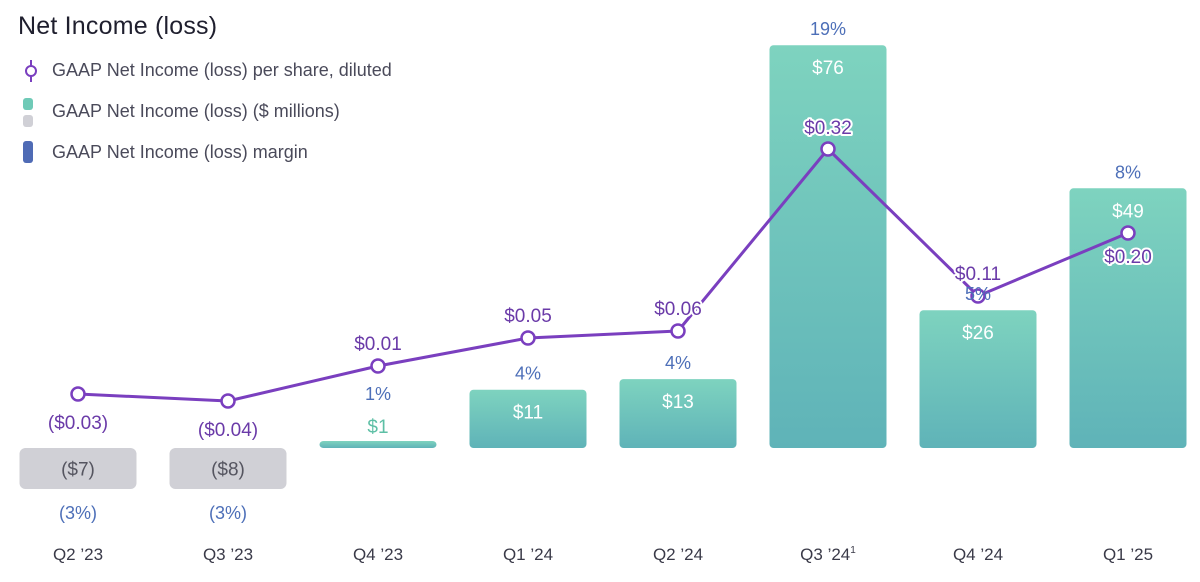 Image resolution: width=1200 pixels, height=582 pixels. I want to click on x-tick-label: Q3 ’23, so click(228, 554).